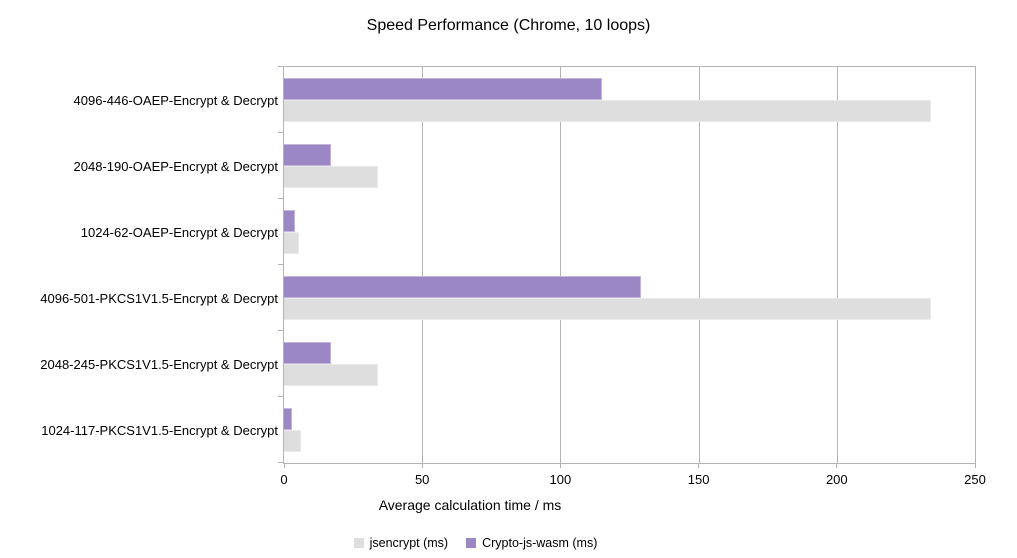 The height and width of the screenshot is (558, 1017). Describe the element at coordinates (175, 100) in the screenshot. I see `category-label: 4096-446-OAEP-Encrypt & Decrypt` at that location.